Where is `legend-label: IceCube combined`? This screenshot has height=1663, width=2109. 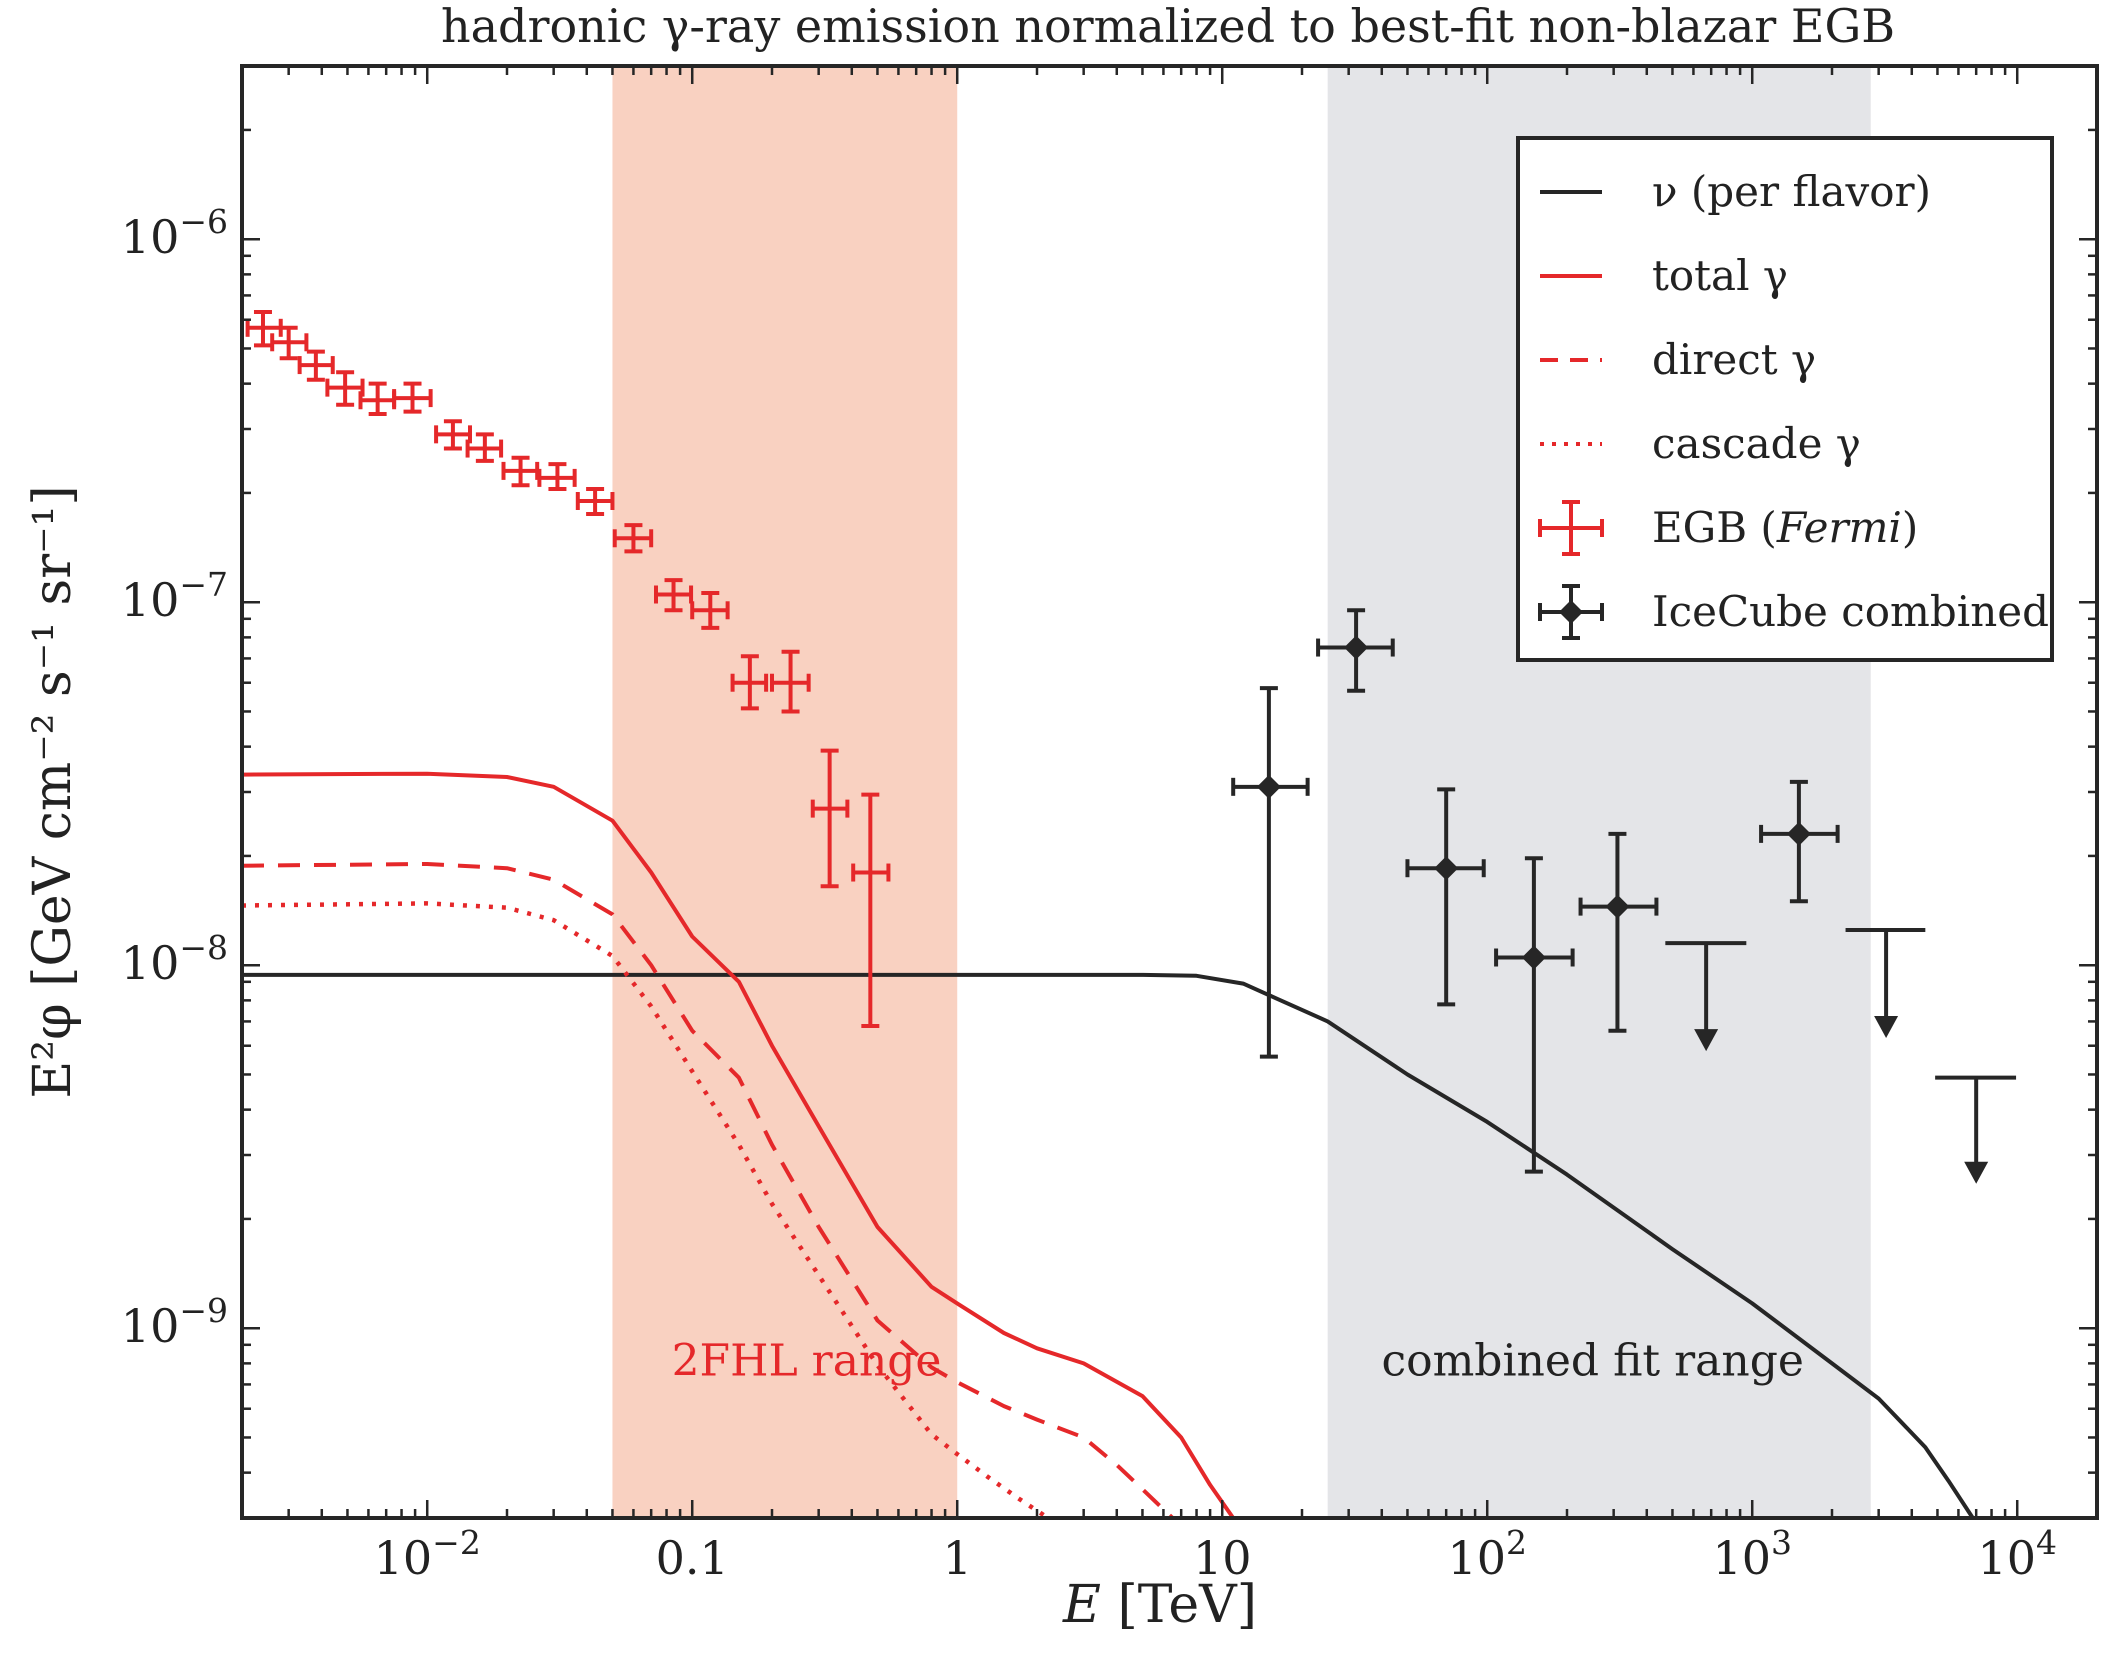 legend-label: IceCube combined is located at coordinates (1850, 611).